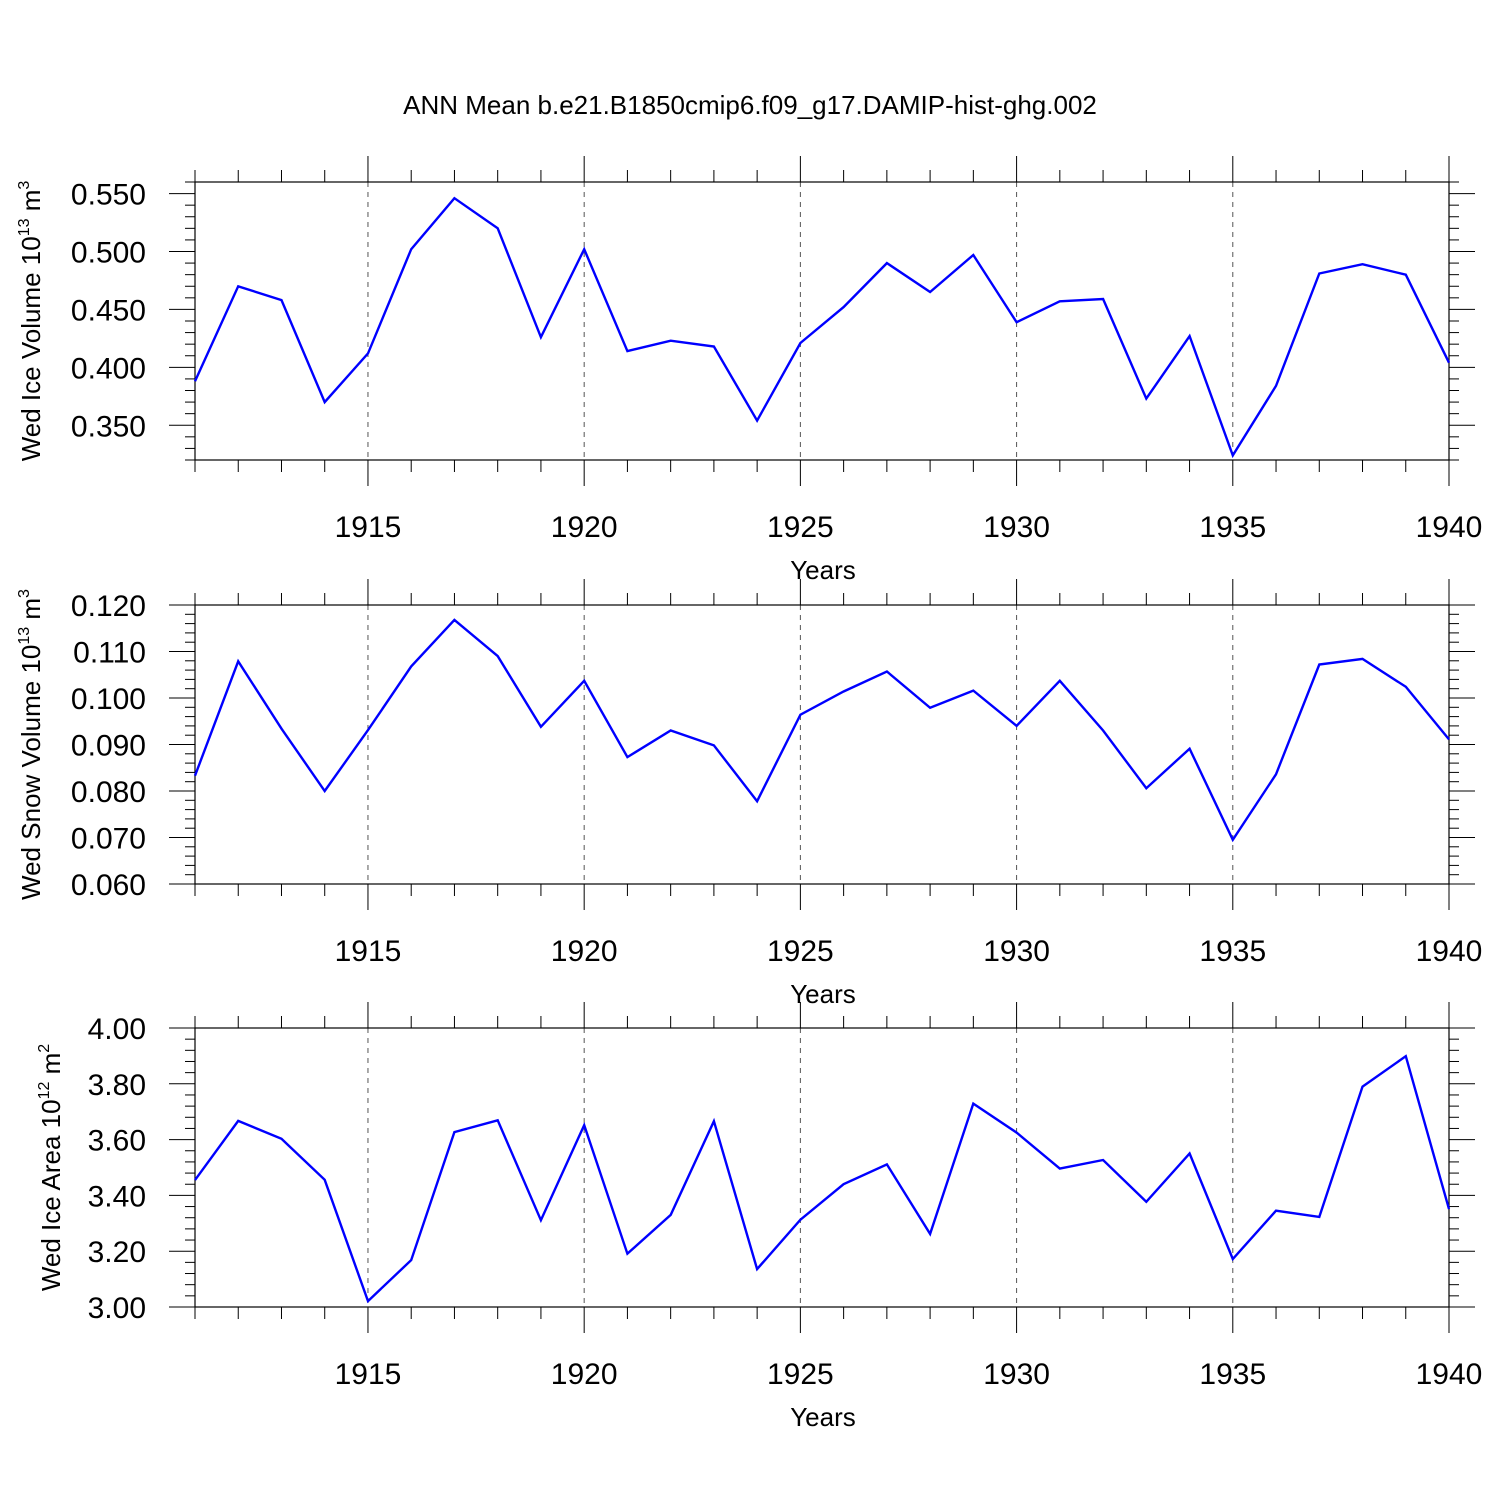 The width and height of the screenshot is (1500, 1500). I want to click on y-tick-label: 0.100, so click(108, 699).